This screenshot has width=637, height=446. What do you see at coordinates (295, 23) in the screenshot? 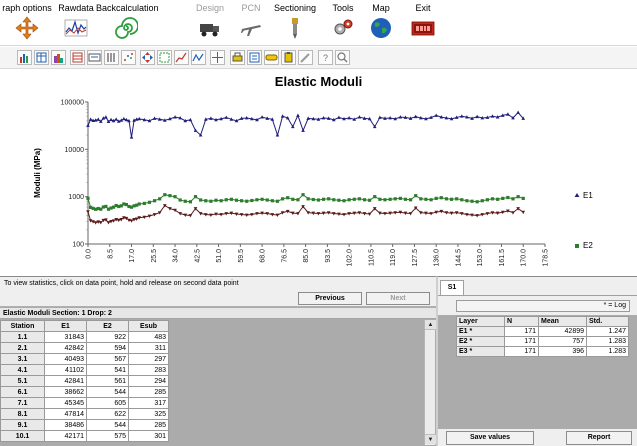
I see `menu-sectioning: Sectioning` at bounding box center [295, 23].